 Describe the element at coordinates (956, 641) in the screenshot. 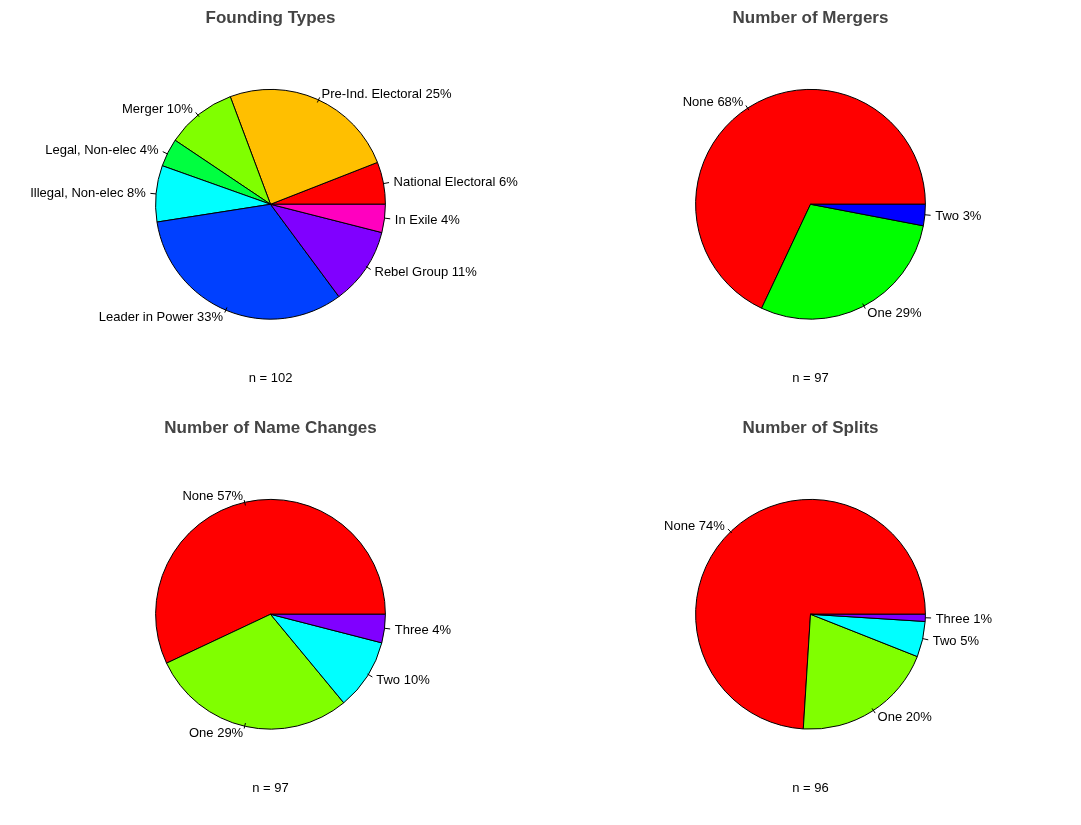

I see `slice-label: Two 5%` at that location.